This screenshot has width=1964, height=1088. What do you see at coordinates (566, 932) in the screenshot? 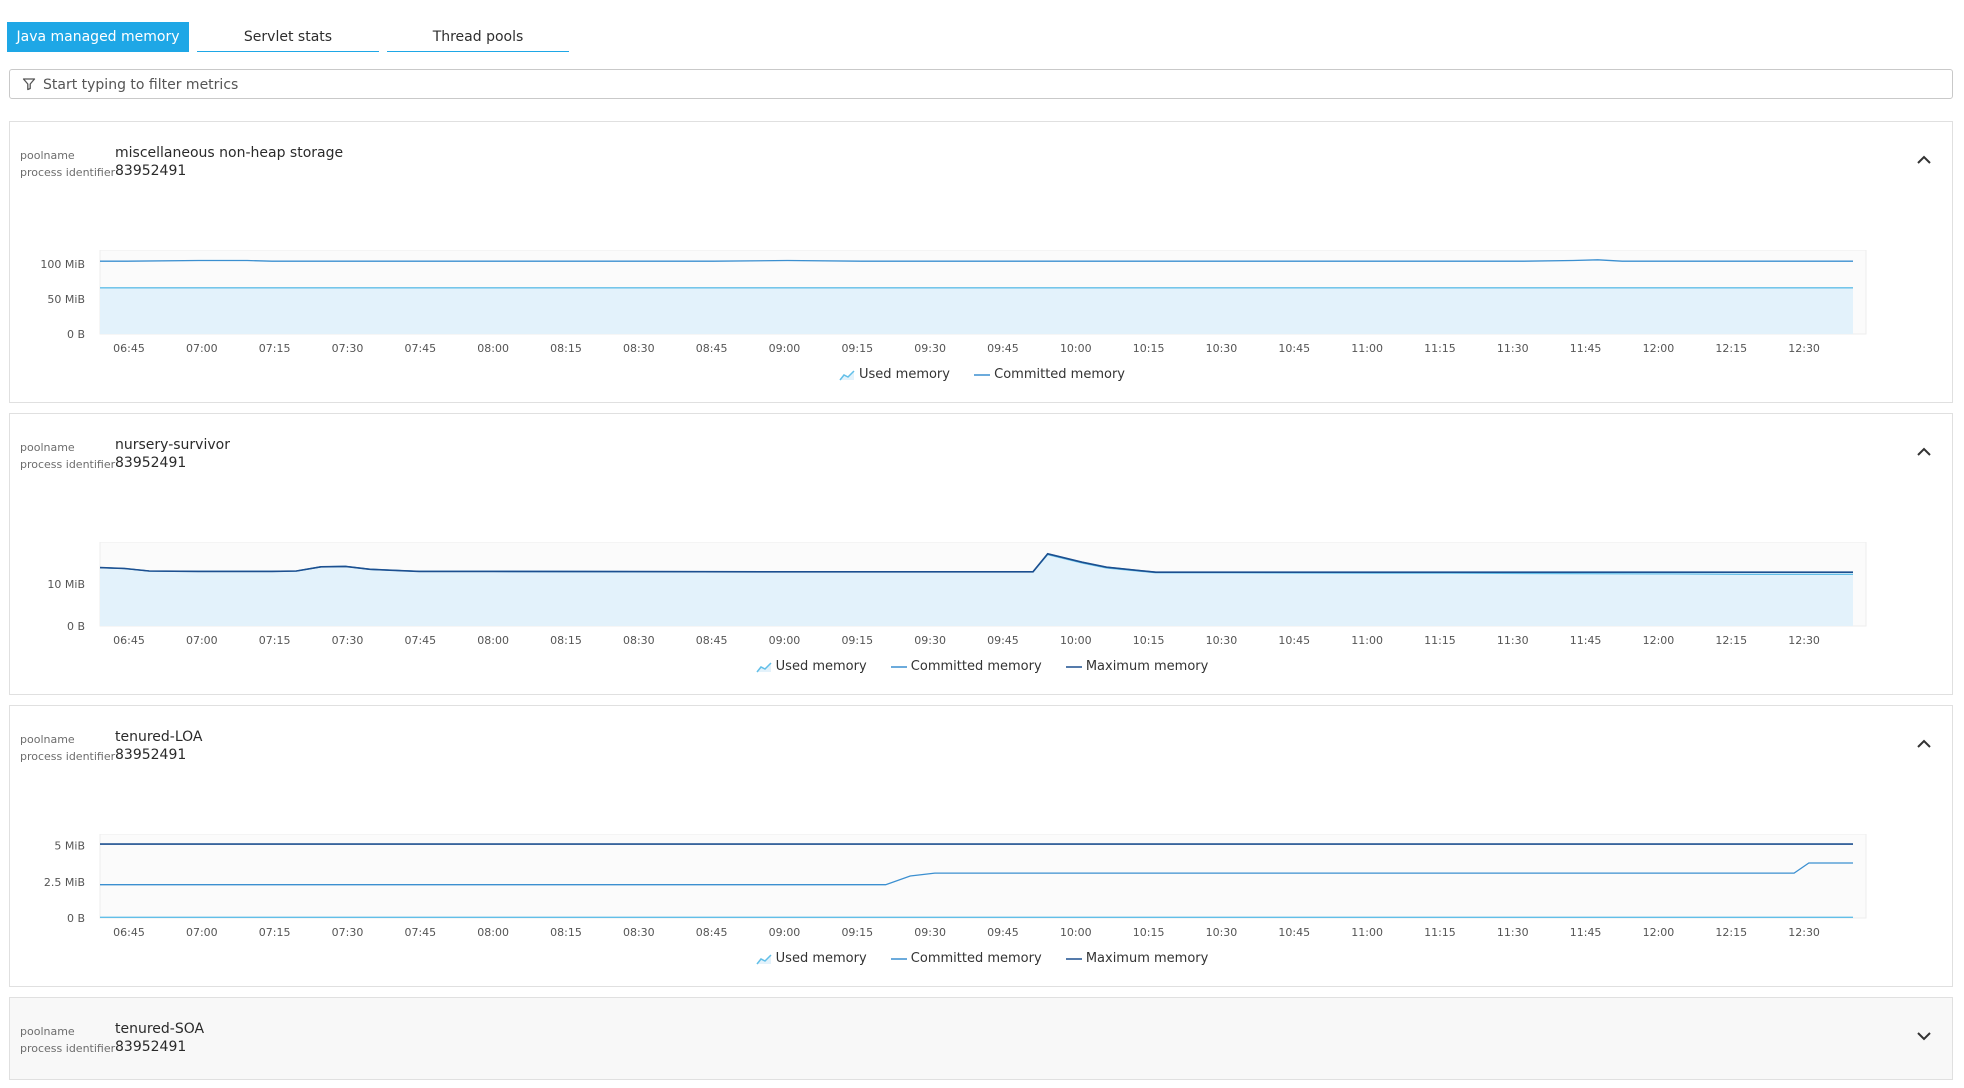
I see `x-tick-label: 08:15` at bounding box center [566, 932].